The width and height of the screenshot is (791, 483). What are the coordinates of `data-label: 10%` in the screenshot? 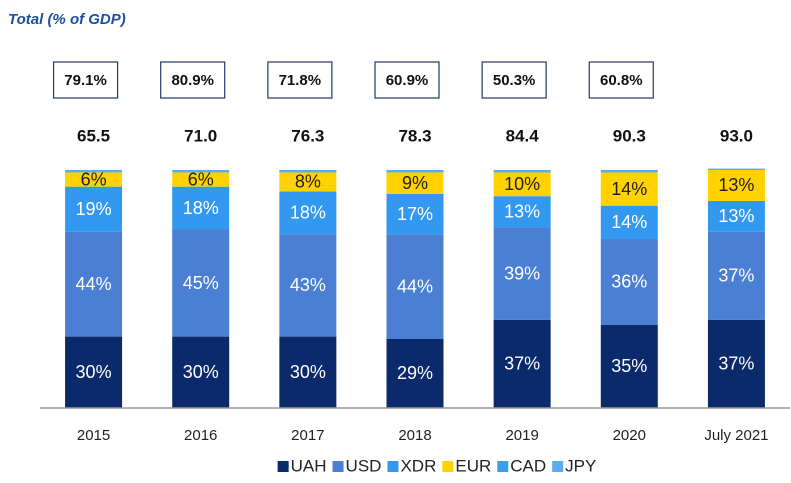 It's located at (522, 184).